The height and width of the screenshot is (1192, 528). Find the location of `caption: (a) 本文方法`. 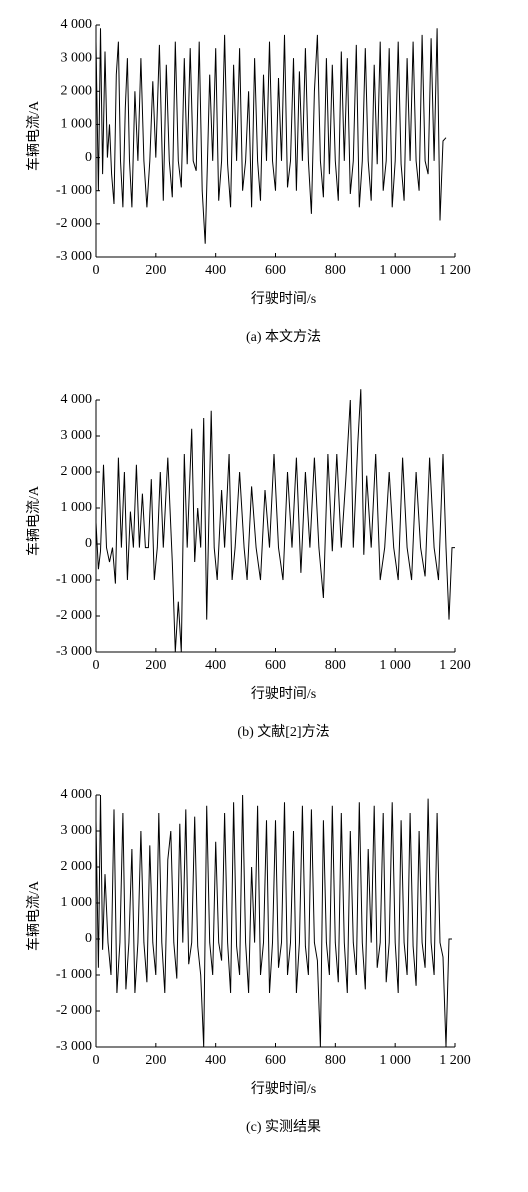

caption: (a) 本文方法 is located at coordinates (283, 337).